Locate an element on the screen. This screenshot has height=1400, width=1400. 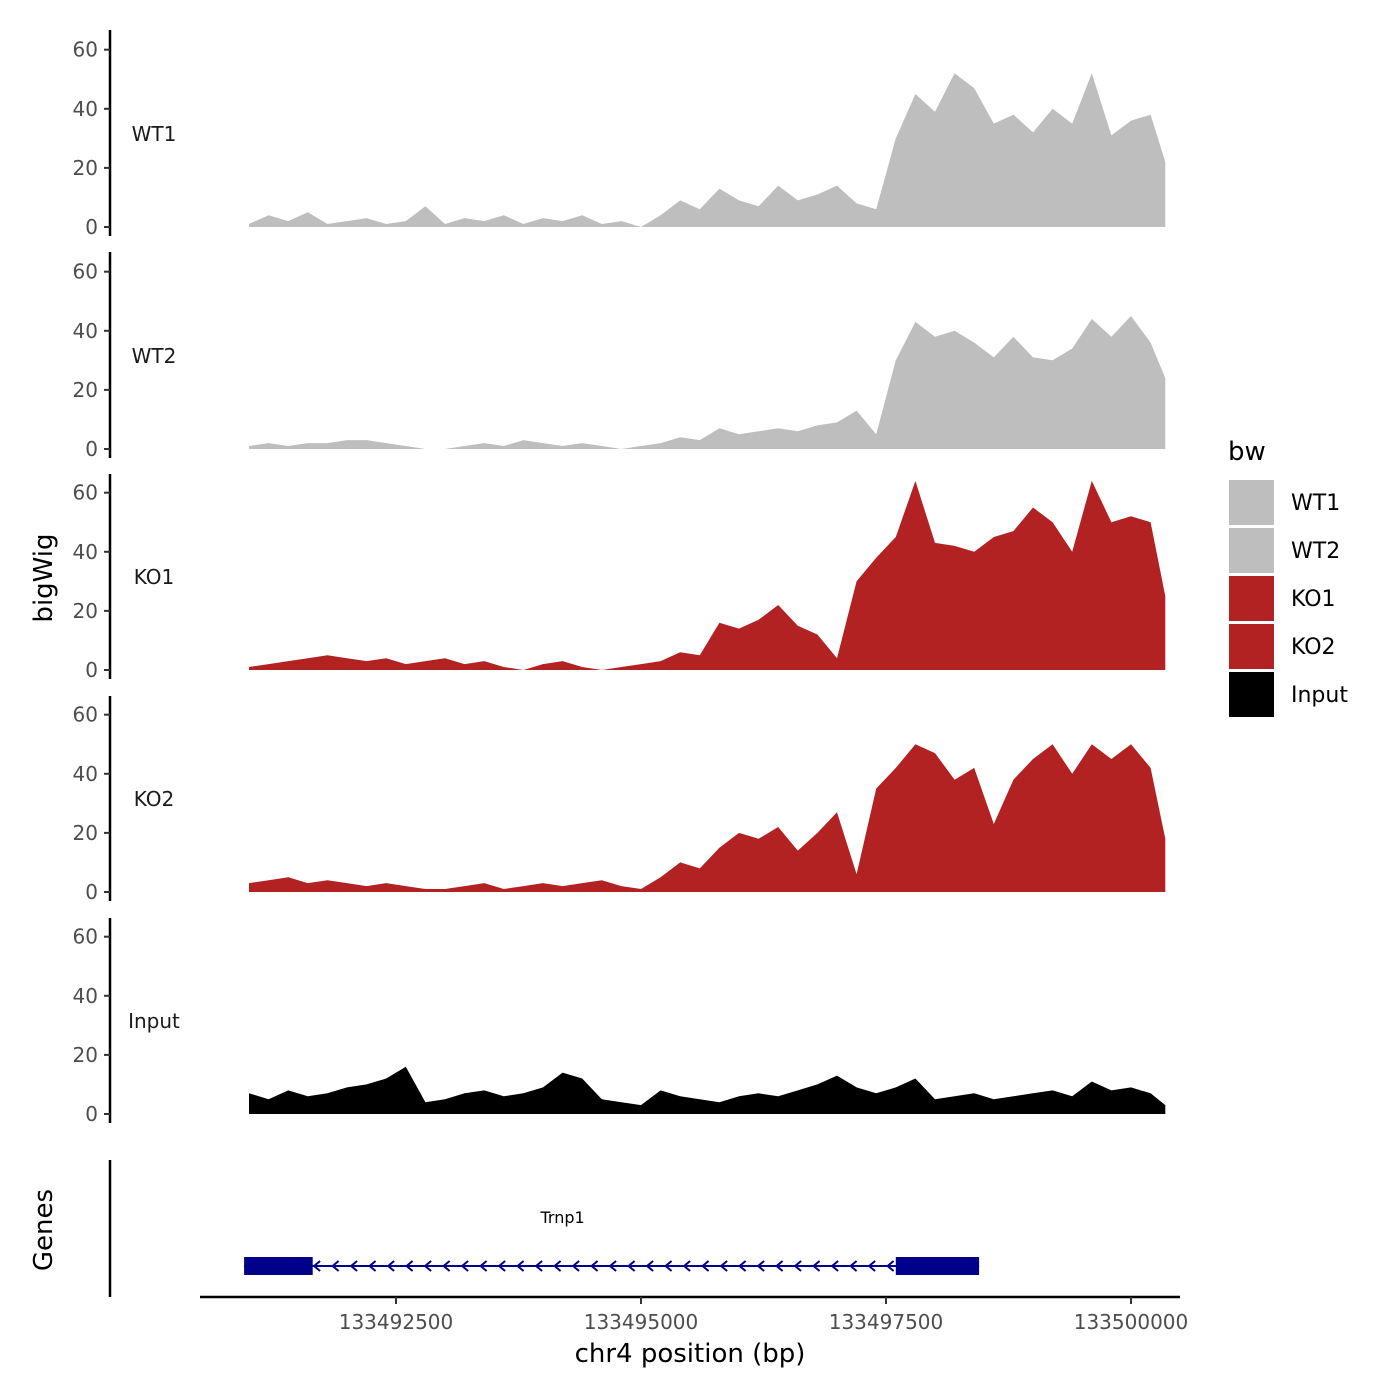
area-ko2 is located at coordinates (707, 818).